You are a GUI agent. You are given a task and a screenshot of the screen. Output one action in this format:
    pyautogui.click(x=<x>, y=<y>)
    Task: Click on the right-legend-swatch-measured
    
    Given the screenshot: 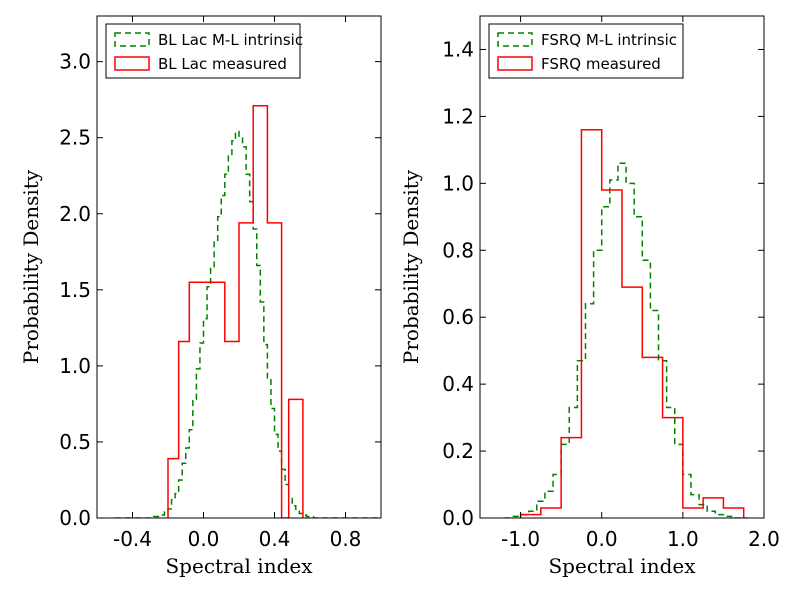 What is the action you would take?
    pyautogui.click(x=515, y=63)
    